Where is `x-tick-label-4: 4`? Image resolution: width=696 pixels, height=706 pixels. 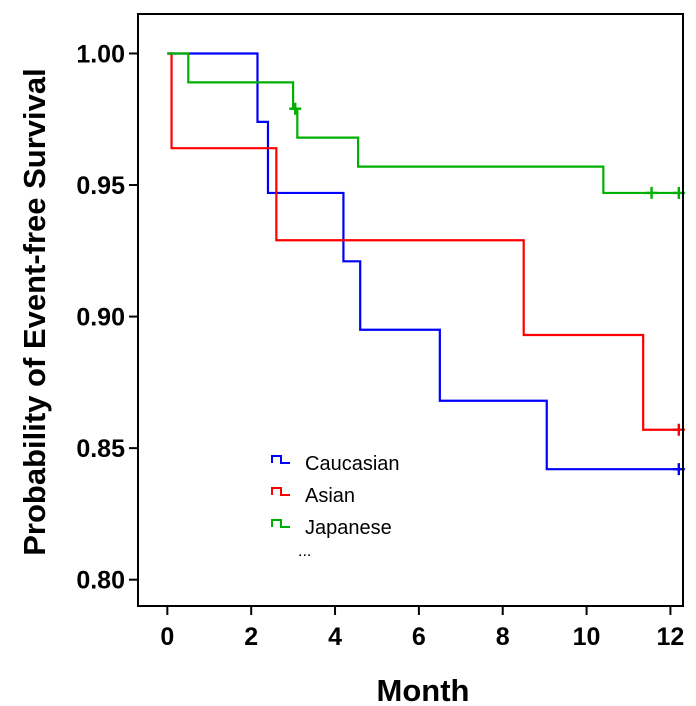
x-tick-label-4: 4 is located at coordinates (335, 637).